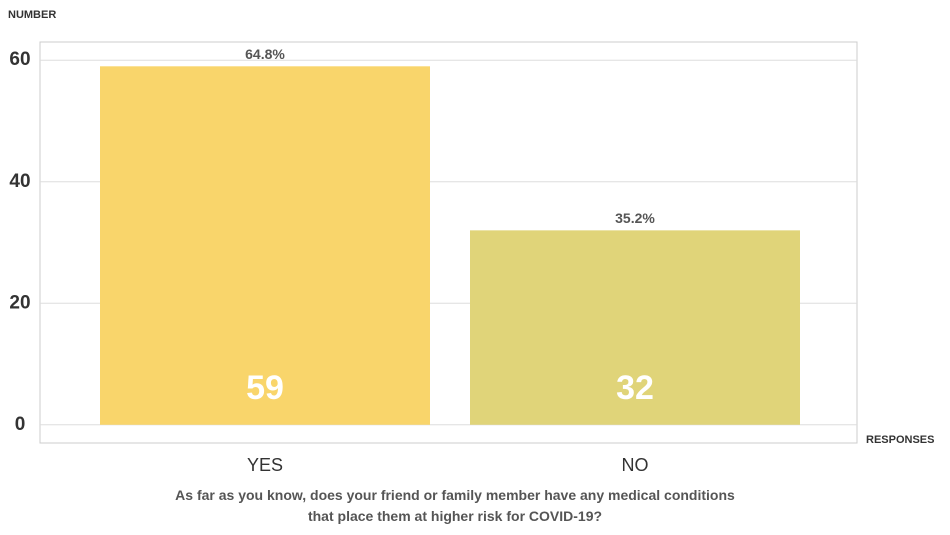  I want to click on x-axis-label: RESPONSES, so click(900, 440).